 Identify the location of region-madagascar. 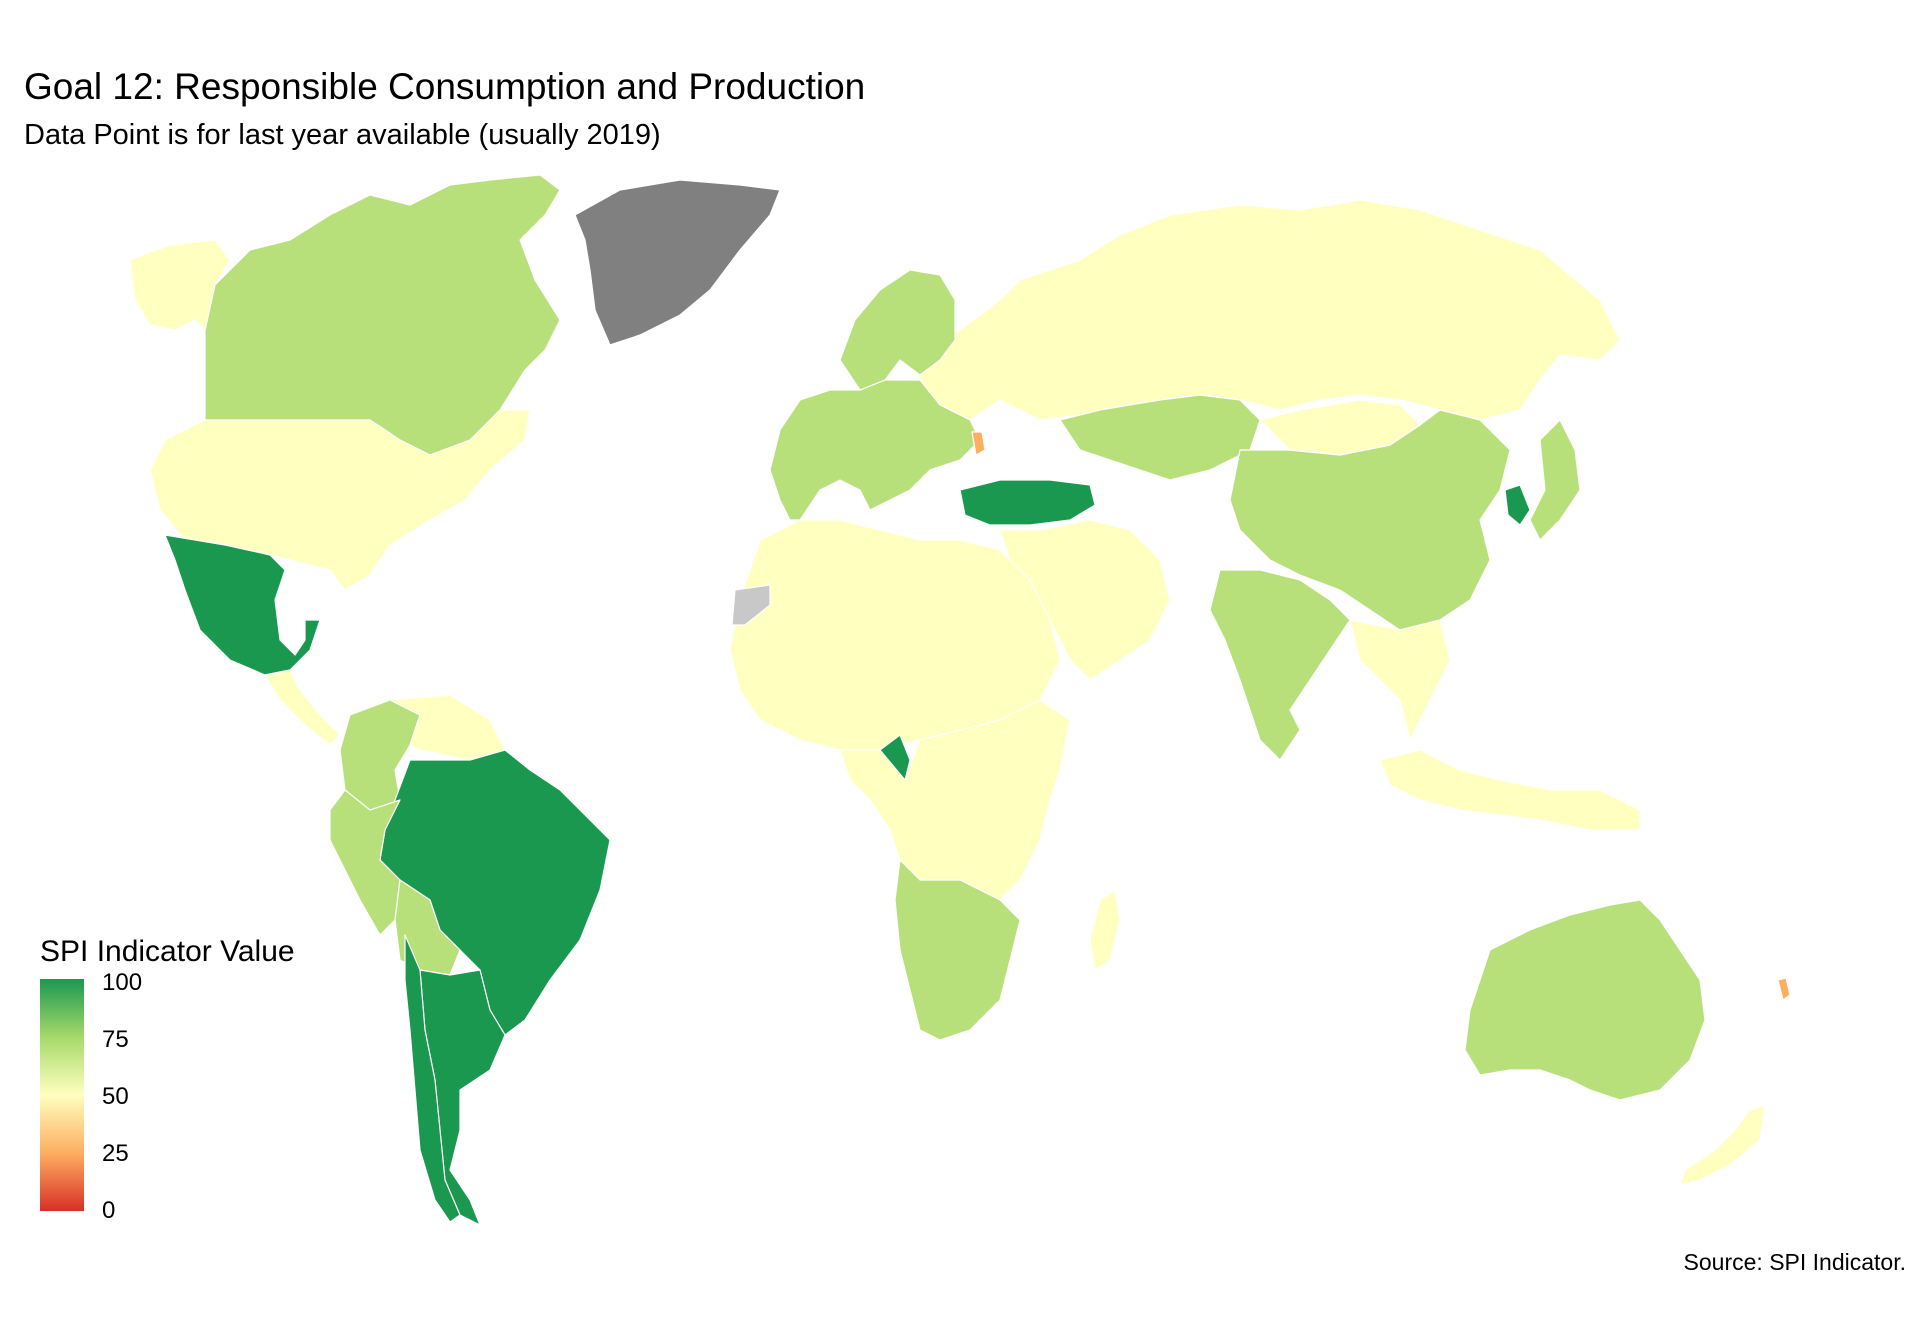
(1105, 930).